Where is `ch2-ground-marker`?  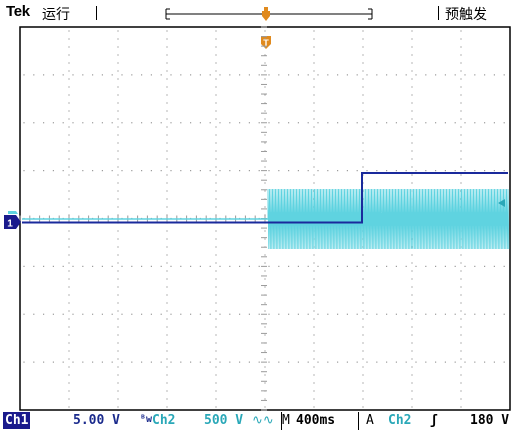 ch2-ground-marker is located at coordinates (13, 212).